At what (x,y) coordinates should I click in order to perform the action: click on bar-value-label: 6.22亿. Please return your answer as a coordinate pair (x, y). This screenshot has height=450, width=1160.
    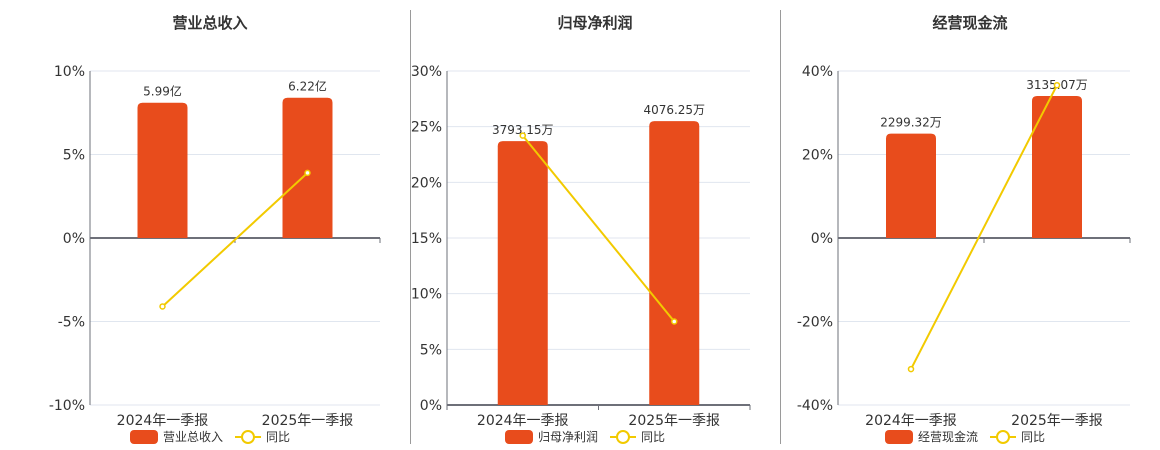
    Looking at the image, I should click on (307, 86).